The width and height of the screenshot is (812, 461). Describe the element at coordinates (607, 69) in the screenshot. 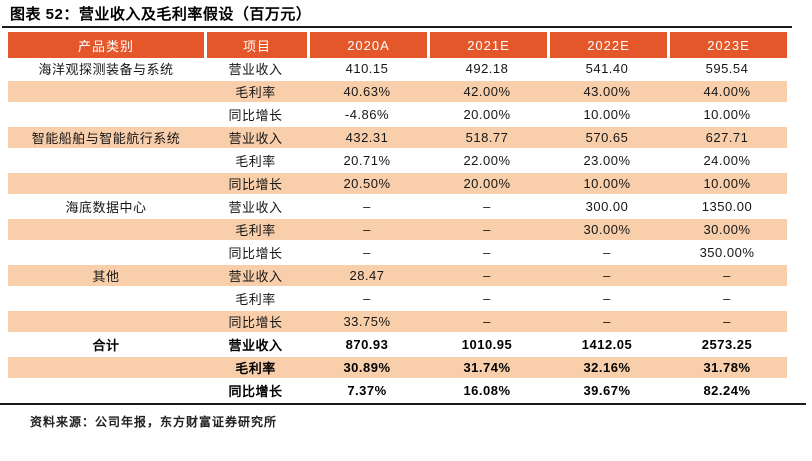

I see `cell-value-2022e: 541.40` at that location.